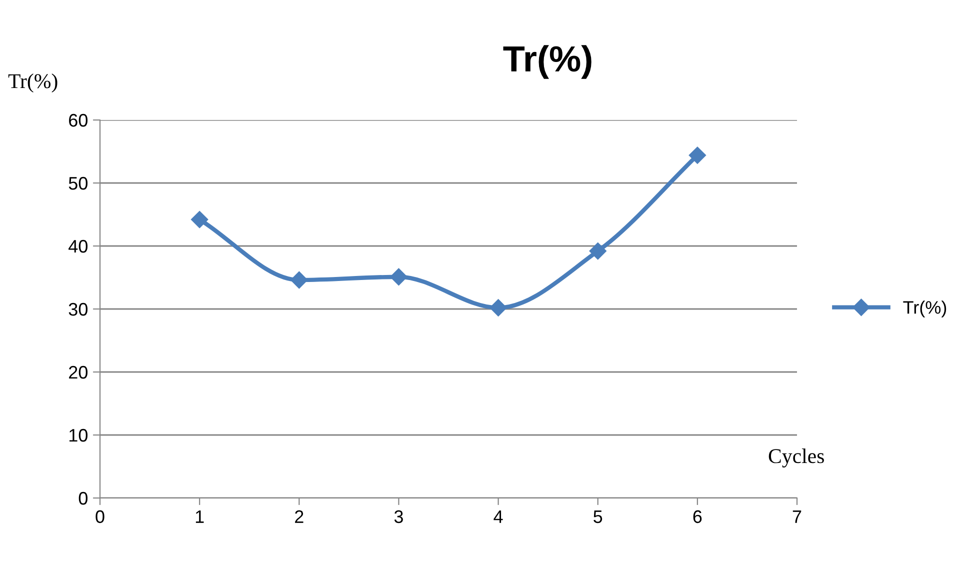  I want to click on x-tick-label: 6, so click(697, 517).